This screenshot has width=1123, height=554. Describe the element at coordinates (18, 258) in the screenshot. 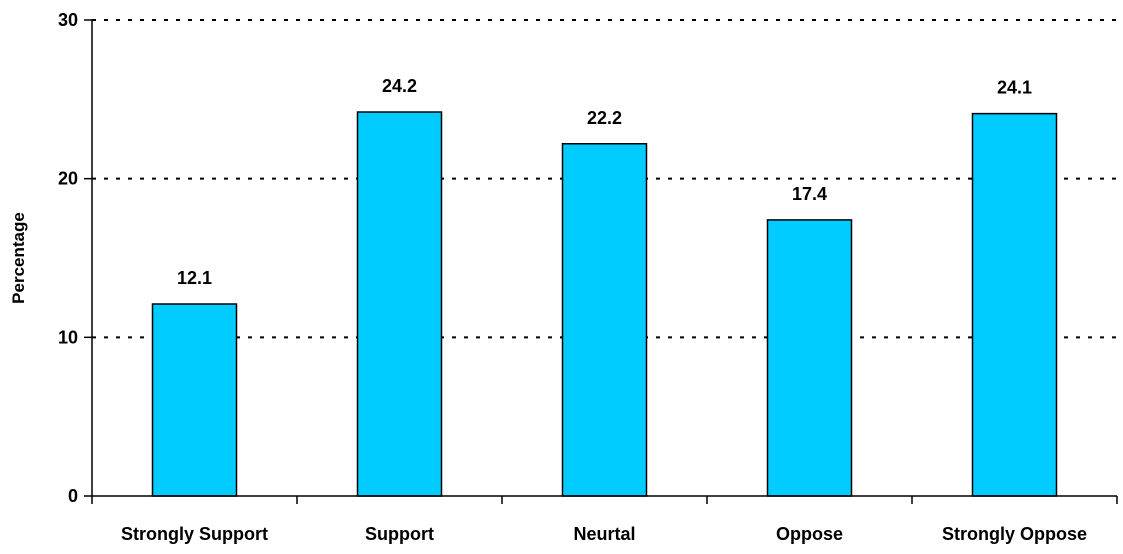

I see `y-axis-title: Percentage` at that location.